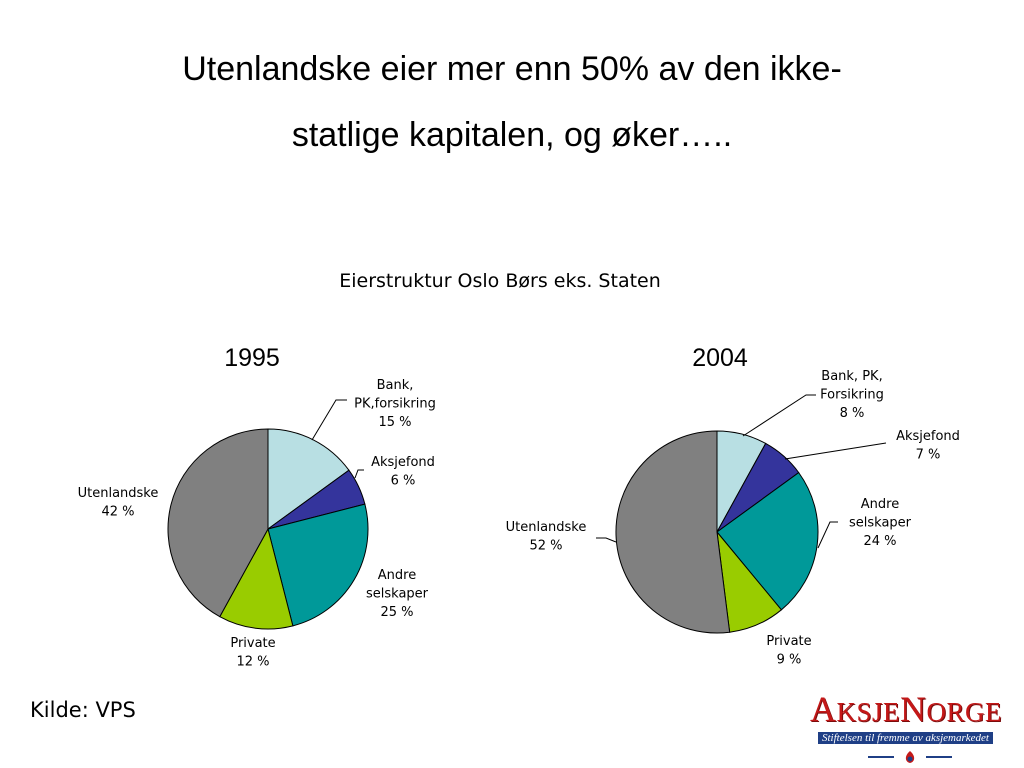  Describe the element at coordinates (403, 481) in the screenshot. I see `slice-value-label: 6 %` at that location.